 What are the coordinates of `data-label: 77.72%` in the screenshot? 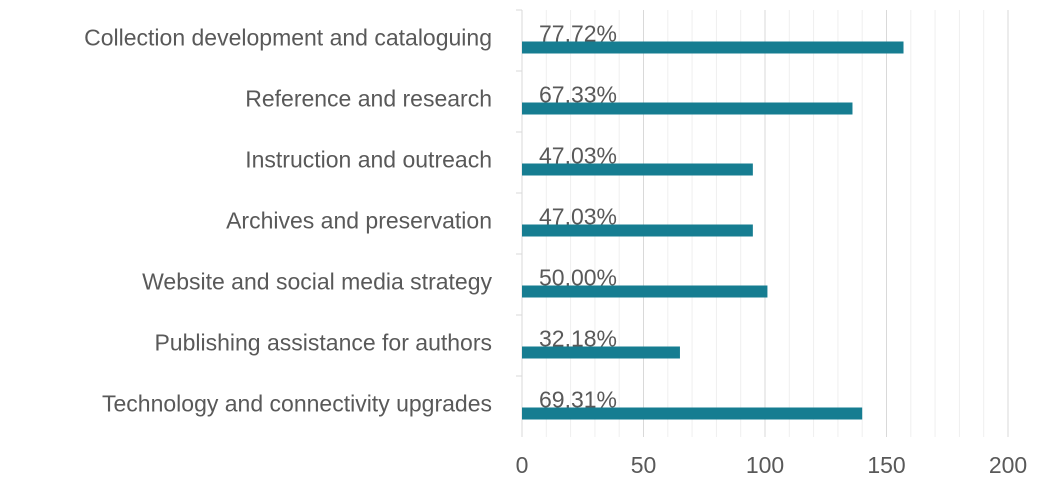 It's located at (578, 34).